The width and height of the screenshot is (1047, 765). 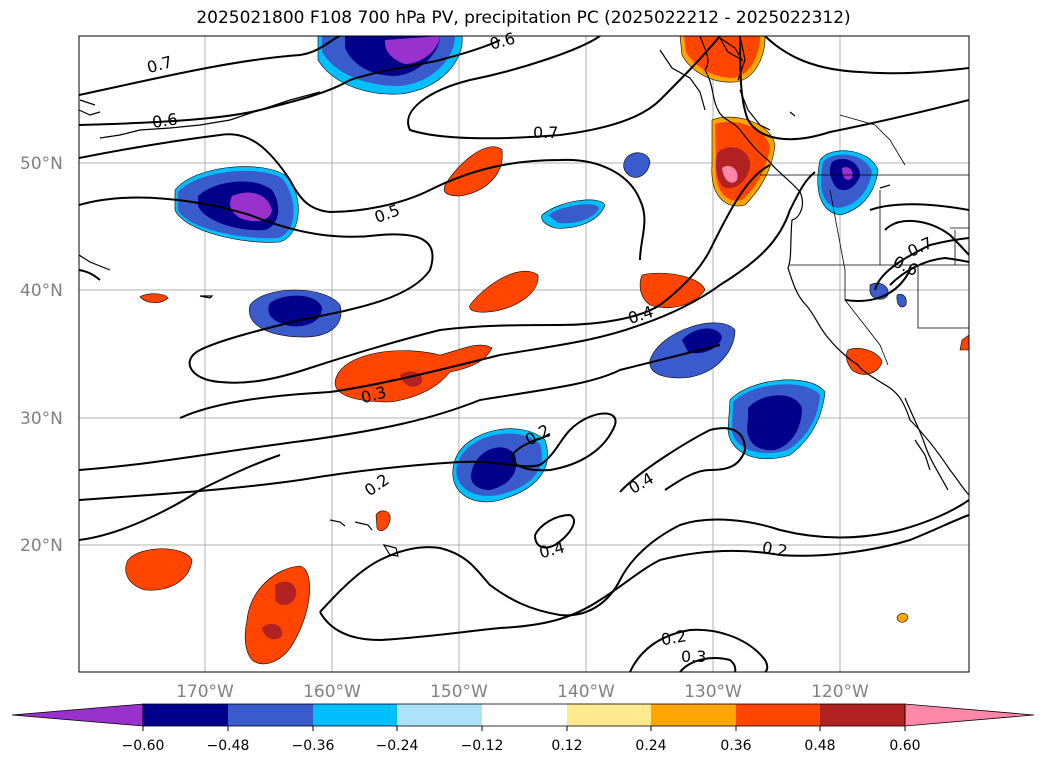 What do you see at coordinates (332, 692) in the screenshot?
I see `lon-label: 160°W` at bounding box center [332, 692].